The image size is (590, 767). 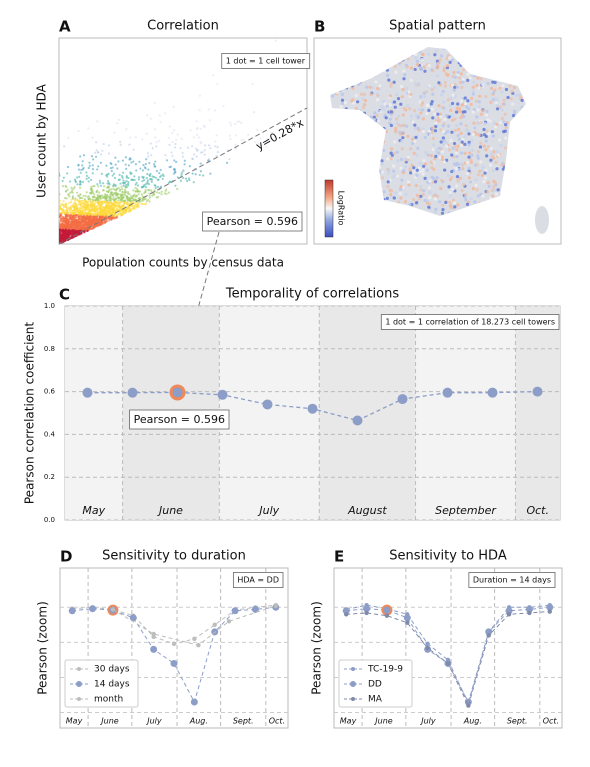 I want to click on panel-letter: A, so click(x=65, y=27).